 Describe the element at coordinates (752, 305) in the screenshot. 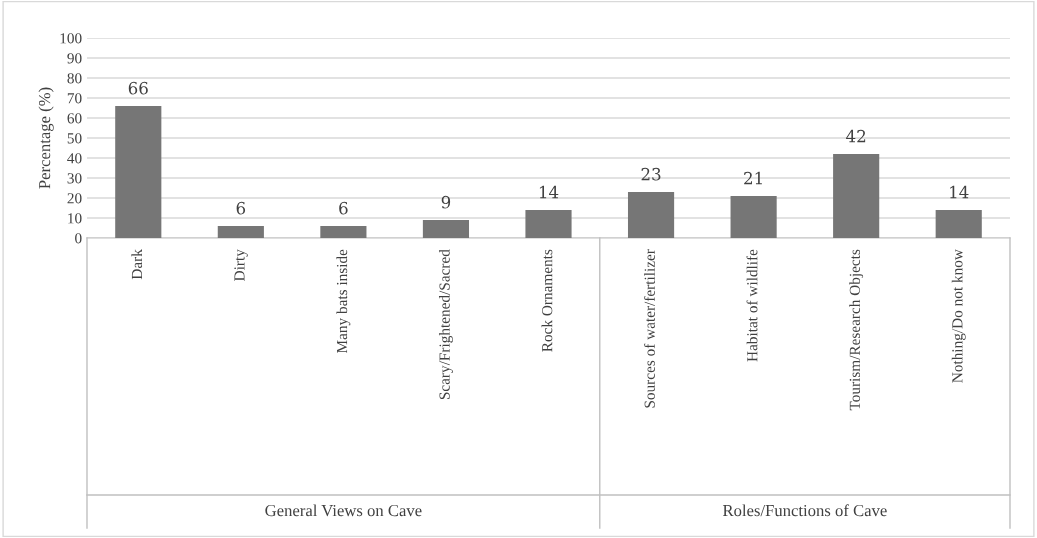

I see `x-tick-label: Habitat of wildlife` at that location.